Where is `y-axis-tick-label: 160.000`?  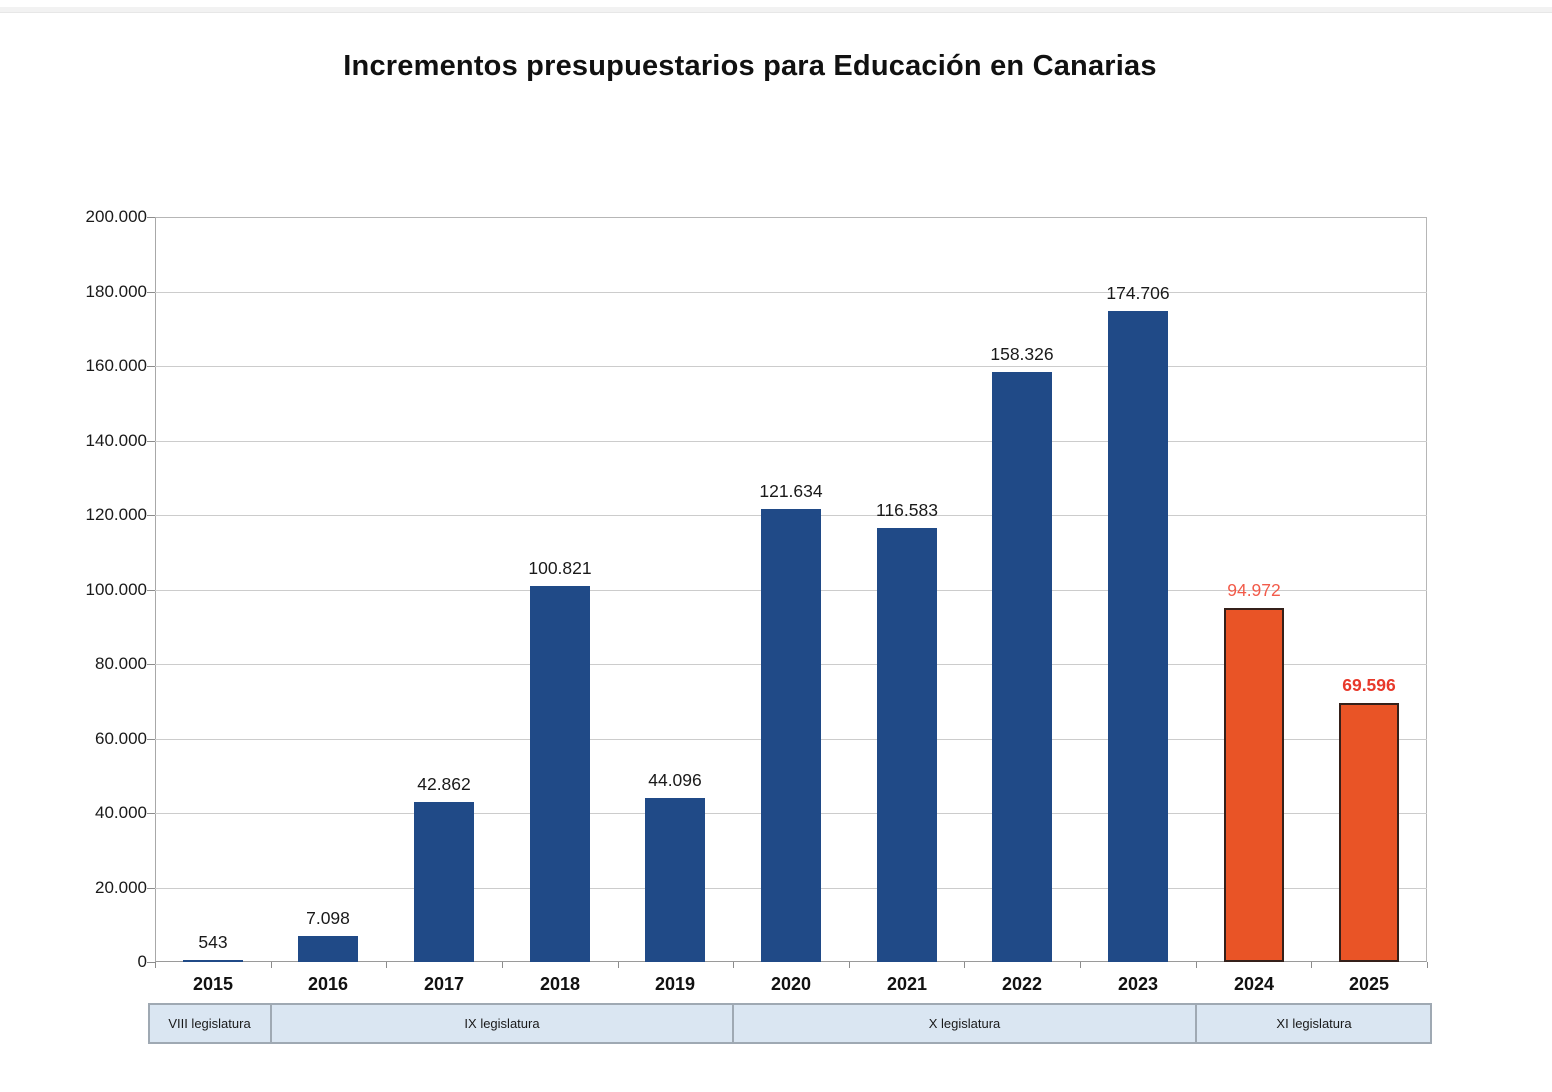
y-axis-tick-label: 160.000 is located at coordinates (116, 365).